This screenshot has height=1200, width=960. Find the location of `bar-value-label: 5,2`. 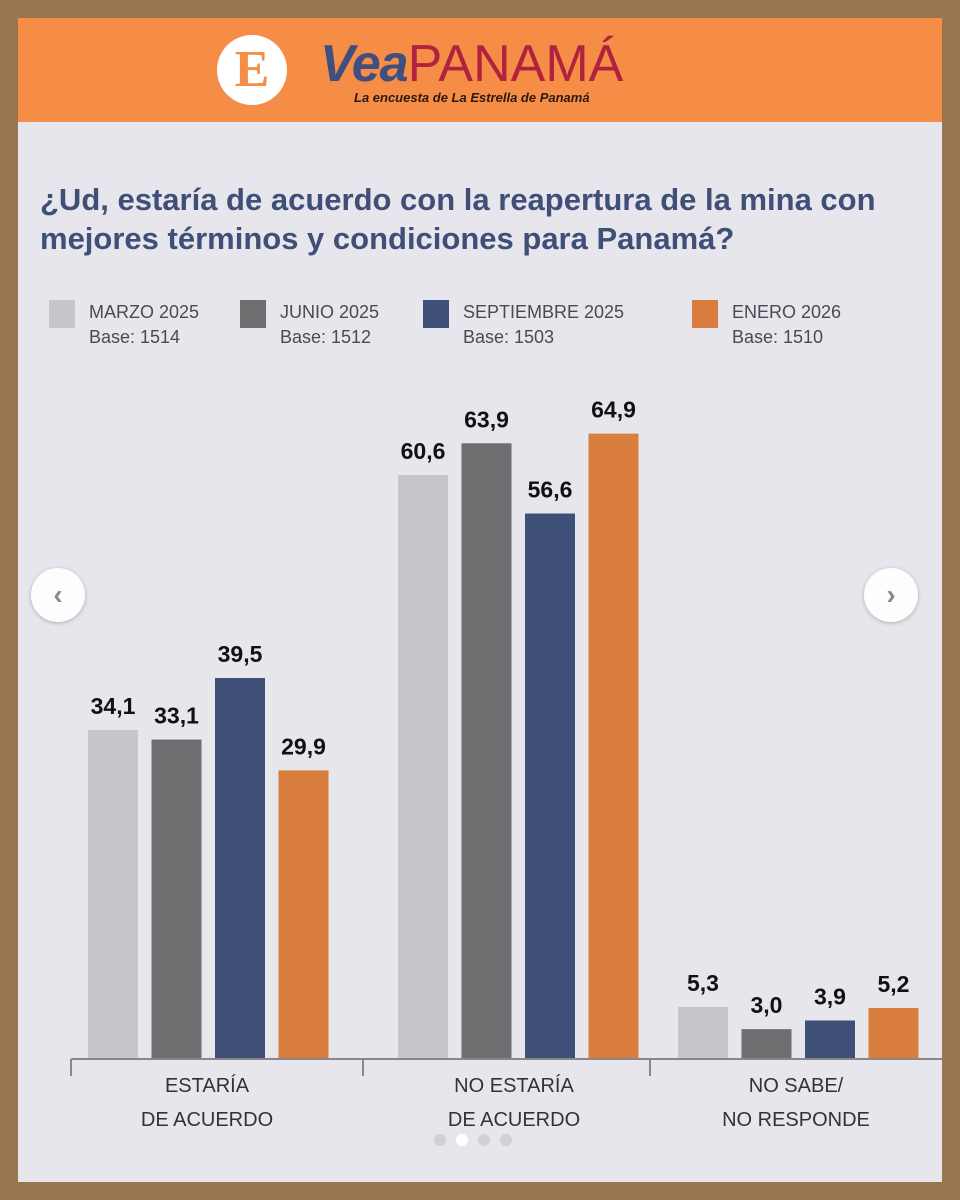

bar-value-label: 5,2 is located at coordinates (894, 984).